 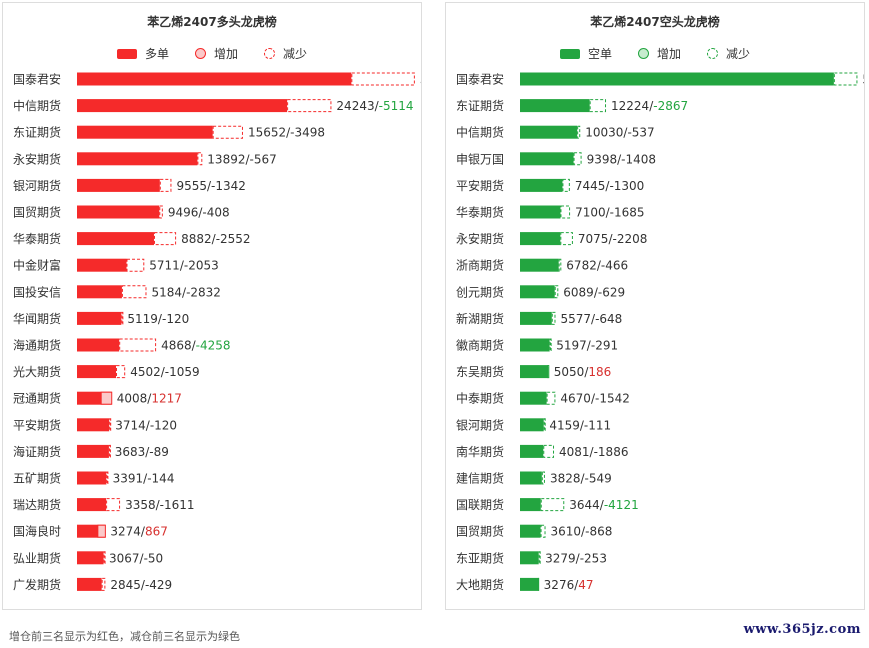 I want to click on long-chart-legend: 多单 增加 减少, so click(x=212, y=53).